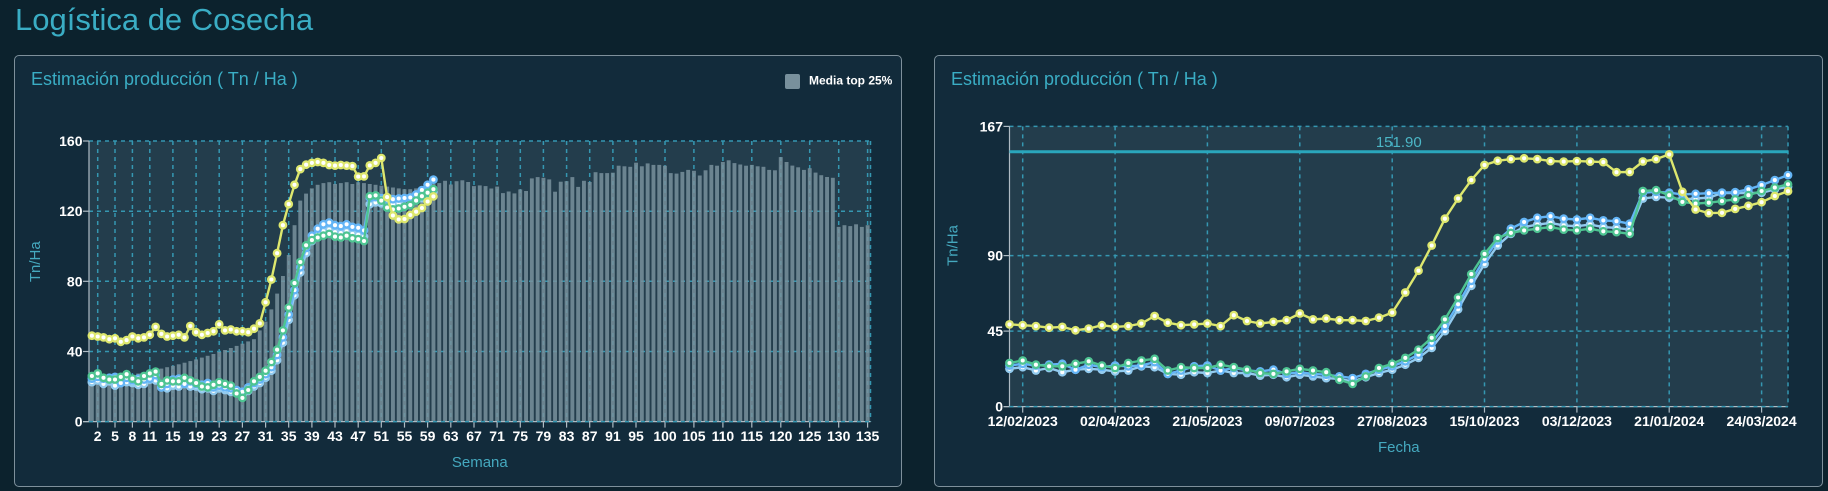  What do you see at coordinates (266, 436) in the screenshot?
I see `svg-text: 31` at bounding box center [266, 436].